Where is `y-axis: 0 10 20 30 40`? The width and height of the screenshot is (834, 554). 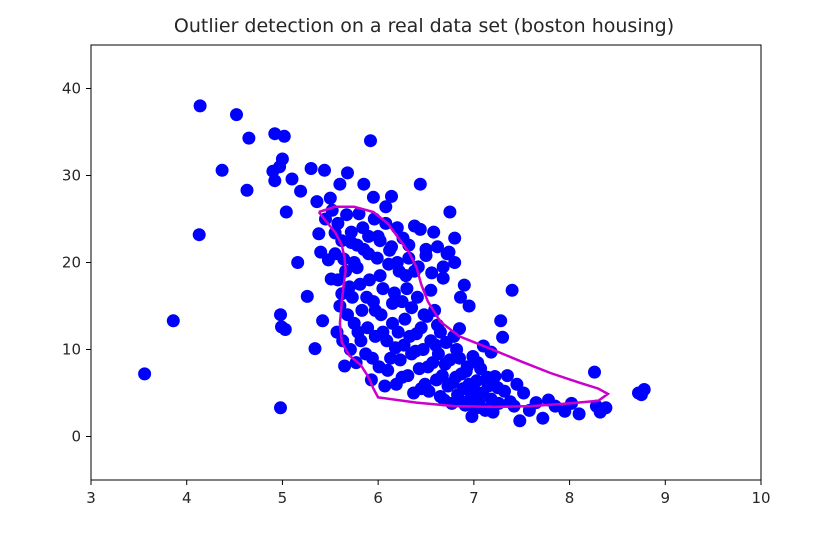
y-axis: 0 10 20 30 40 is located at coordinates (76, 263).